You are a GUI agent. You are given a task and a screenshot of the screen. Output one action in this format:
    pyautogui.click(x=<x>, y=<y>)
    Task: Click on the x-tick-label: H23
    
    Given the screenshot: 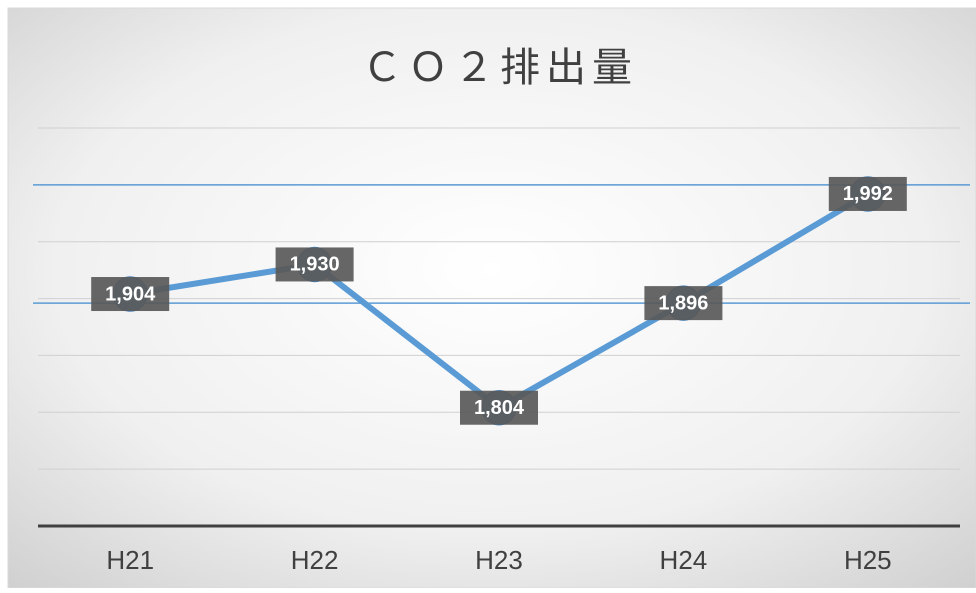 What is the action you would take?
    pyautogui.click(x=499, y=560)
    